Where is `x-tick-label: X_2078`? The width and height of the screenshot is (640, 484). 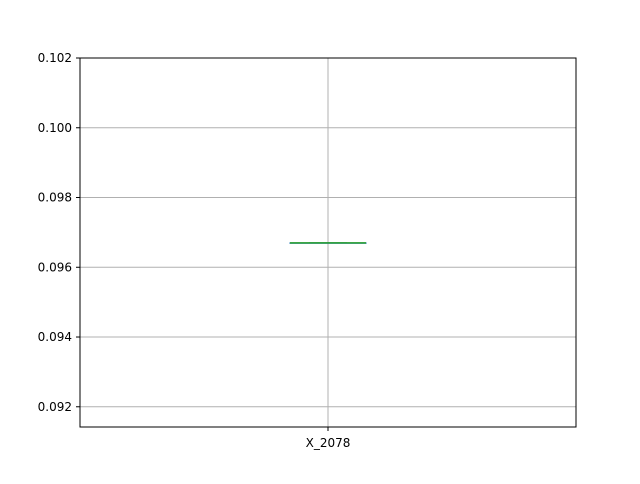
x-tick-label: X_2078 is located at coordinates (328, 443).